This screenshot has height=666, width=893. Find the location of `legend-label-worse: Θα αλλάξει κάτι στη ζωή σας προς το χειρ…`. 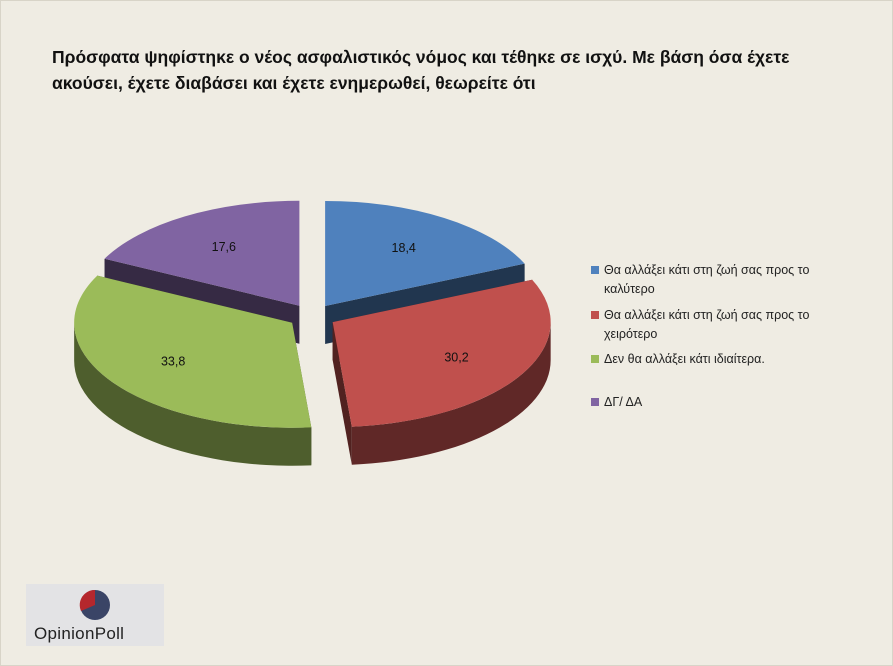

legend-label-worse: Θα αλλάξει κάτι στη ζωή σας προς το χειρ… is located at coordinates (707, 324).